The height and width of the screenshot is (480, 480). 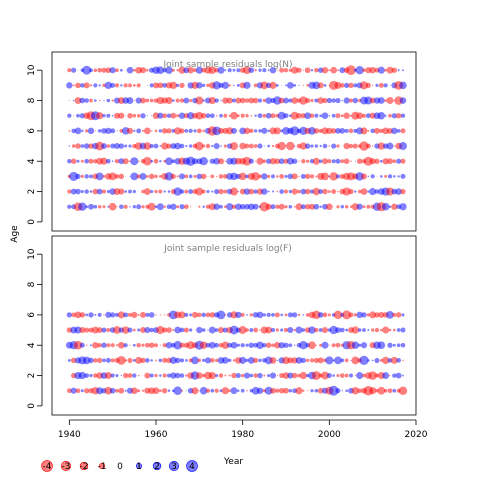 I want to click on legend-label: -4, so click(x=47, y=467).